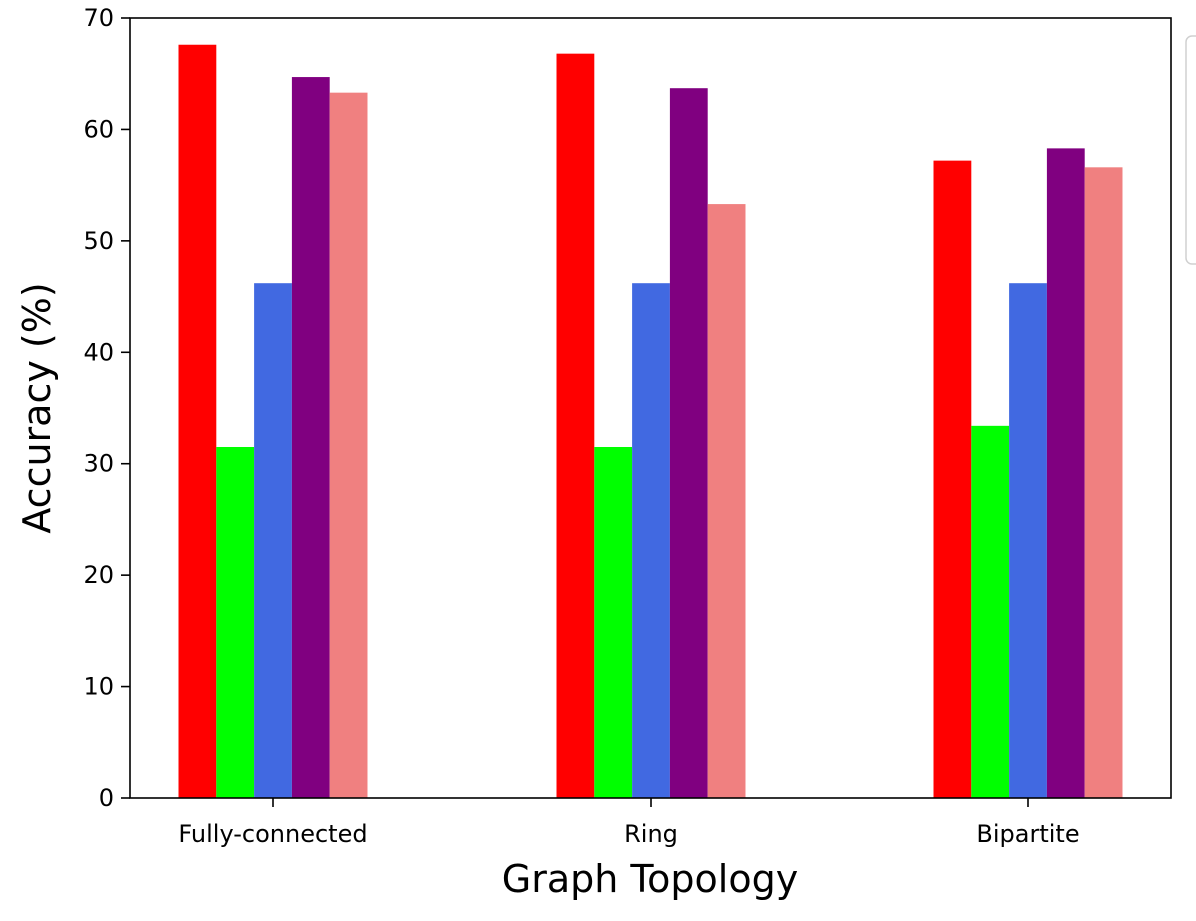  I want to click on y-tick-label: 0, so click(106, 798).